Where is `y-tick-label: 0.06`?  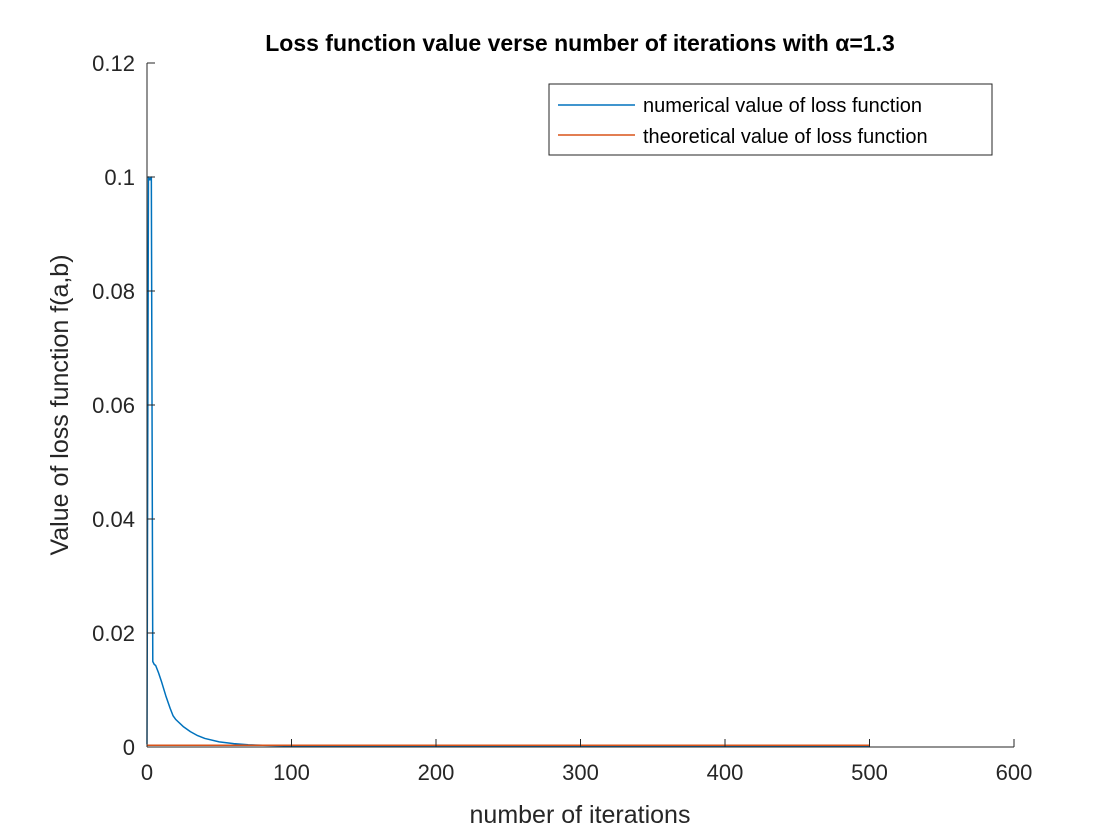 y-tick-label: 0.06 is located at coordinates (113, 405).